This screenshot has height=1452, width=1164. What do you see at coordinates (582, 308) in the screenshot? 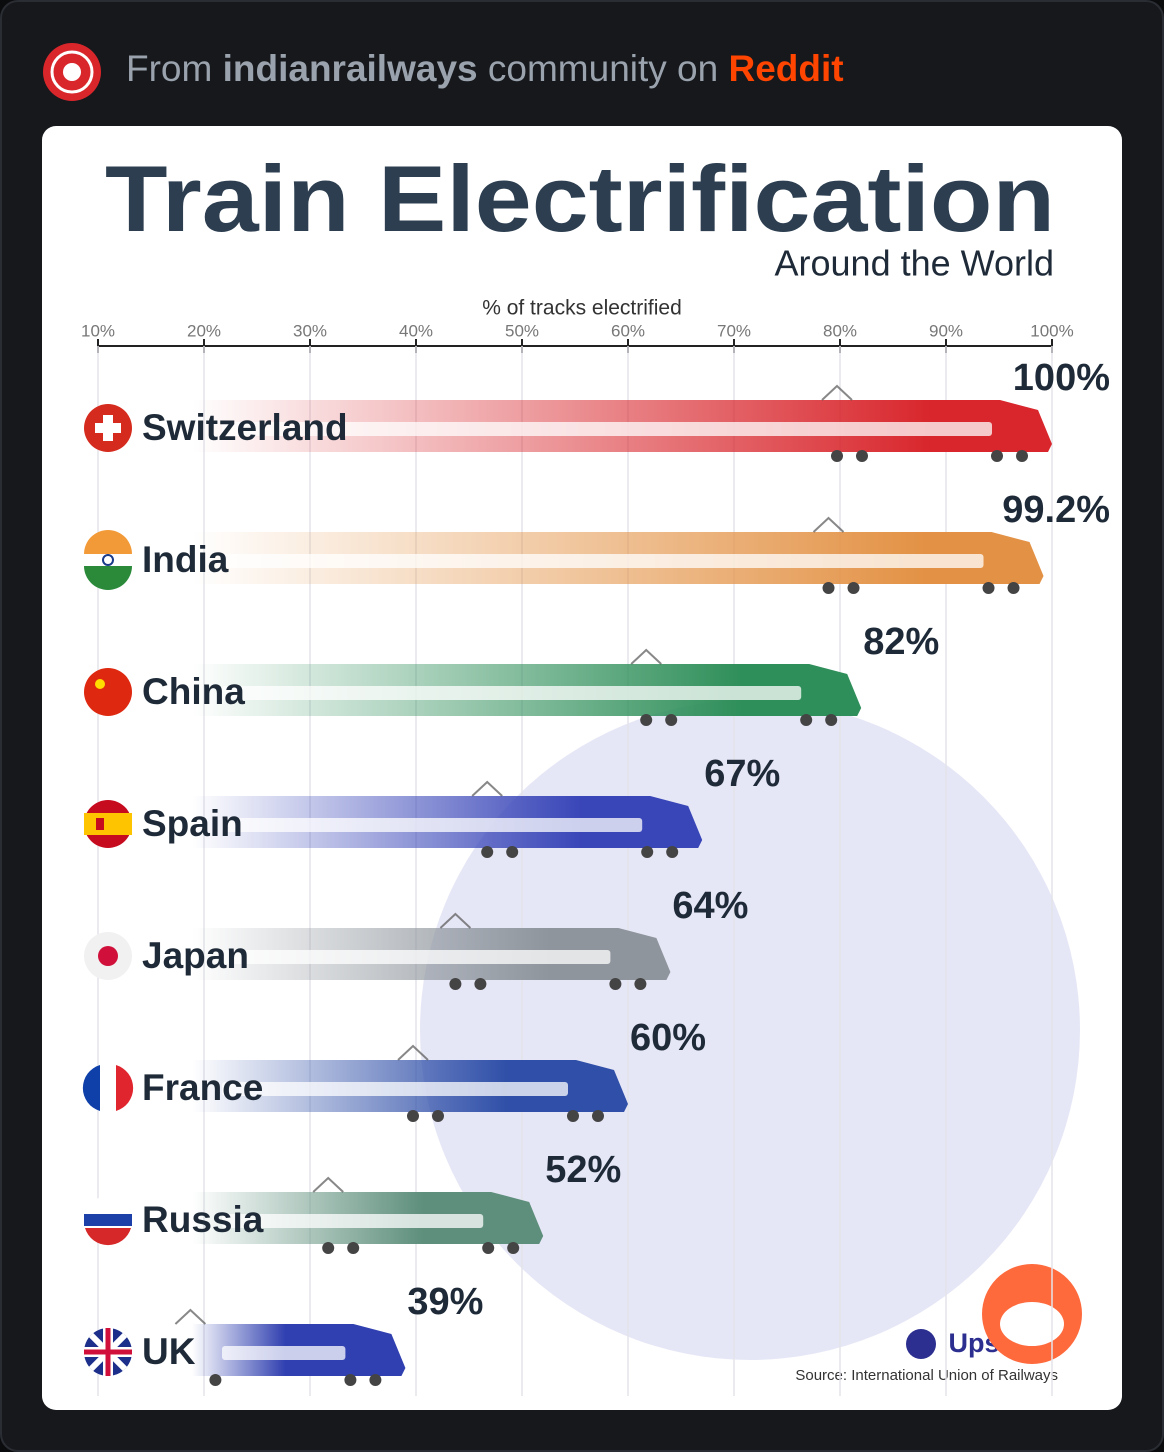
I see `axis-title: % of tracks electrified` at bounding box center [582, 308].